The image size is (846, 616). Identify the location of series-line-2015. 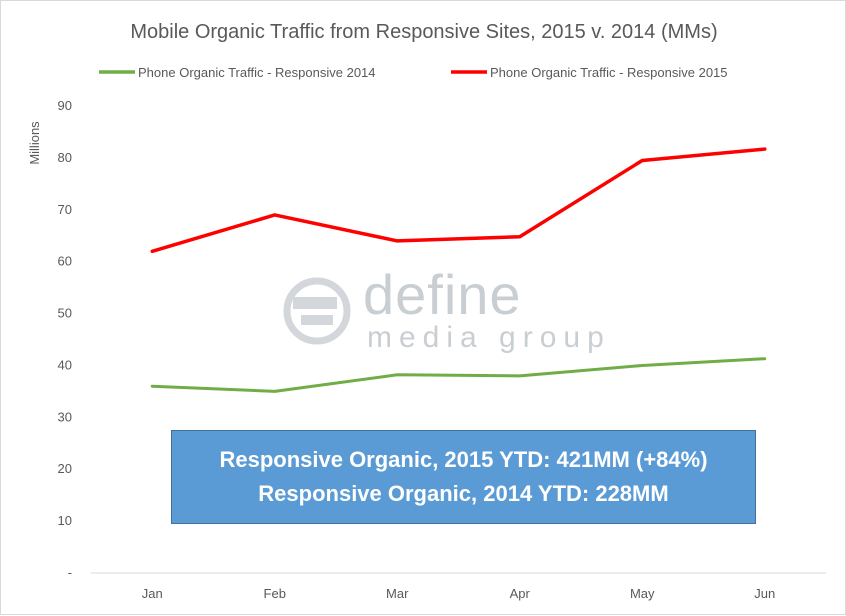
(458, 200).